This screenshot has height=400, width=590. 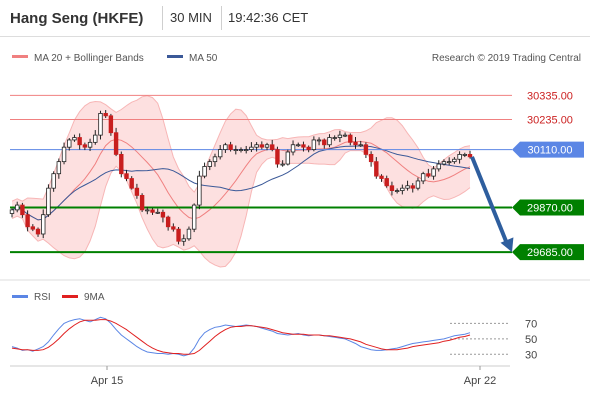 What do you see at coordinates (531, 340) in the screenshot?
I see `rsi-tick-label: 50` at bounding box center [531, 340].